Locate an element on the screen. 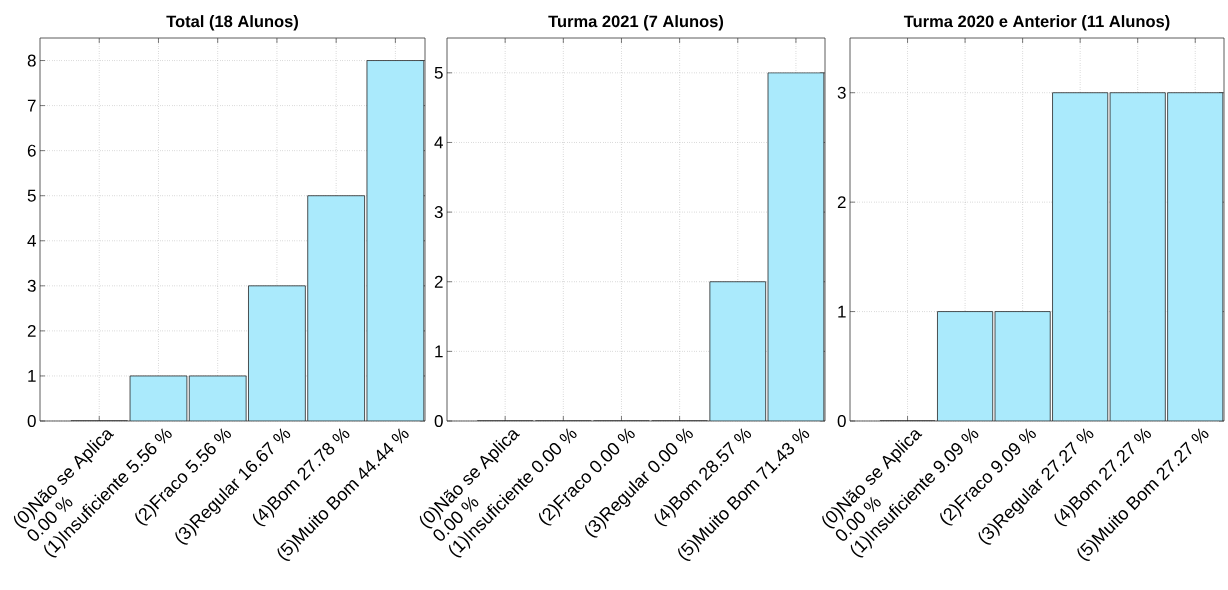 This screenshot has height=590, width=1228. chart-title: Turma 2020 e Anterior (11 Alunos) is located at coordinates (1036, 23).